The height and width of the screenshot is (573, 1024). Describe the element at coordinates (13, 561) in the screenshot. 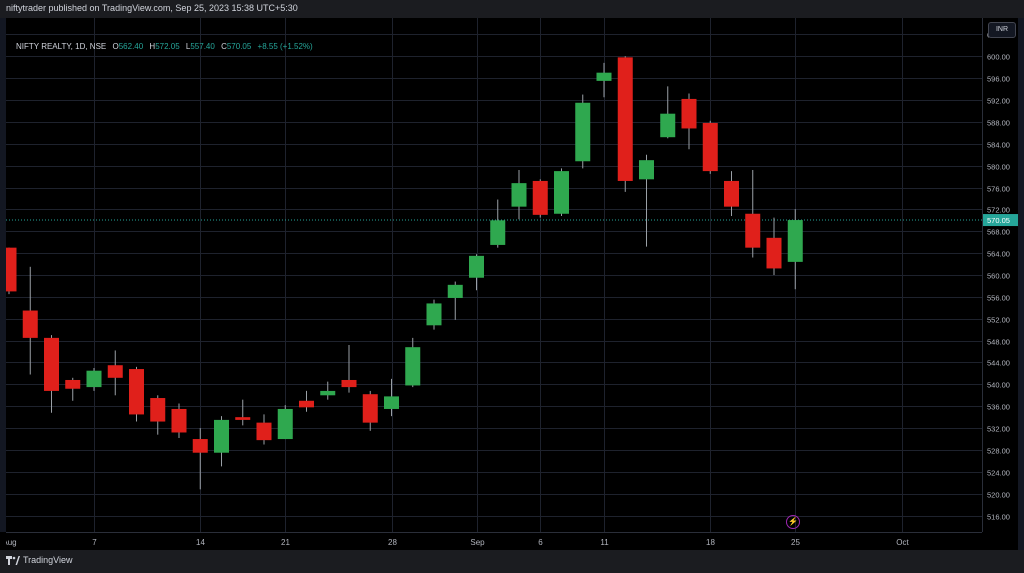

I see `tradingview-icon` at that location.